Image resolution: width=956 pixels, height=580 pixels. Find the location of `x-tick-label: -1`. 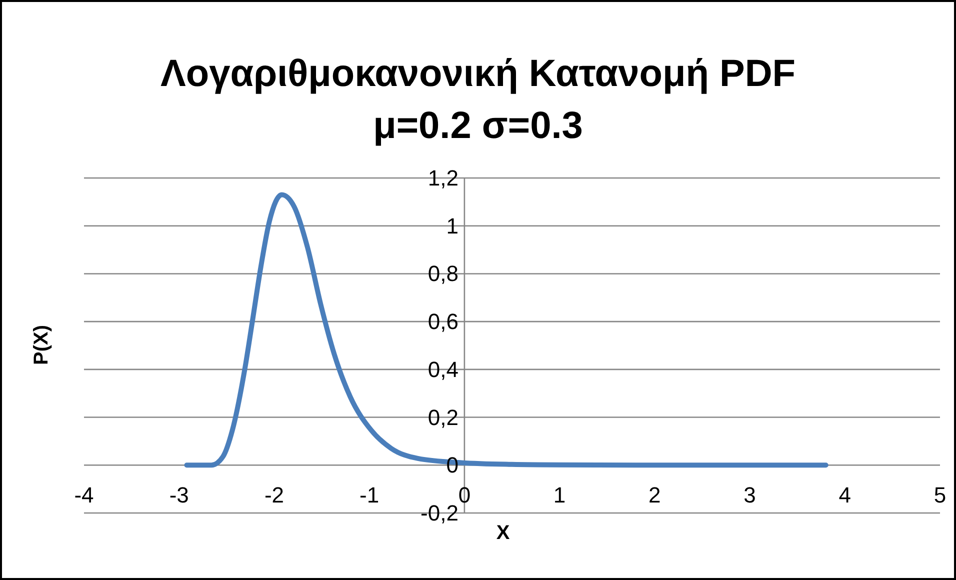

x-tick-label: -1 is located at coordinates (370, 495).